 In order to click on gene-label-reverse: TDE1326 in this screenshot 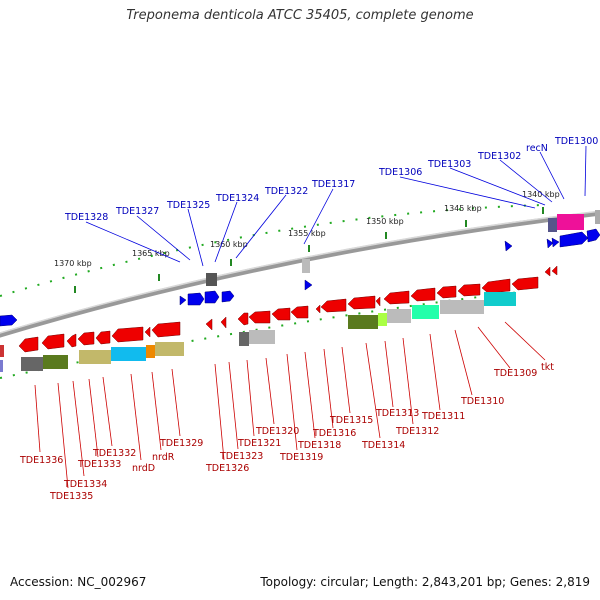, I will do `click(227, 468)`.